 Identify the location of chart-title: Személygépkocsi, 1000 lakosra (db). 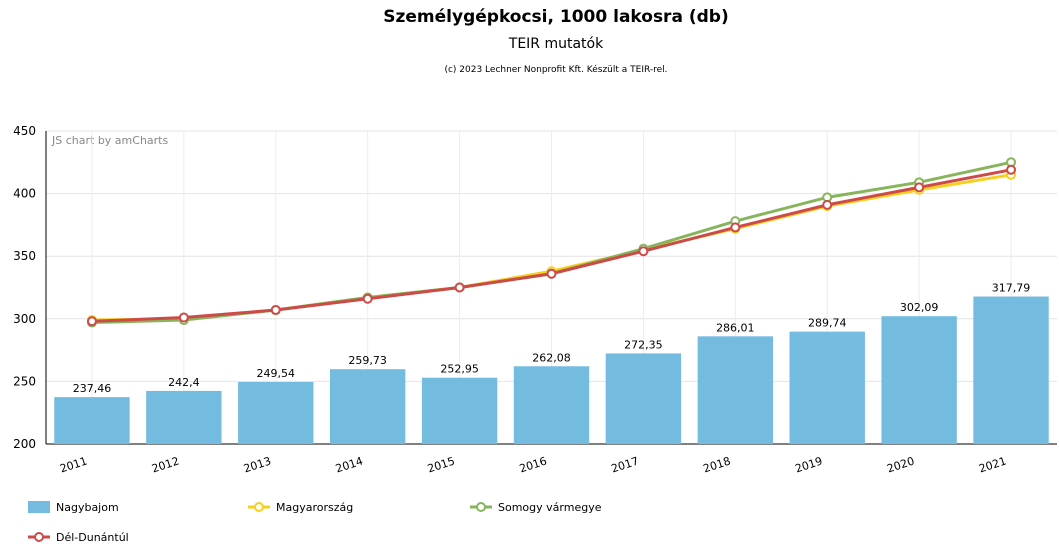
(555, 17).